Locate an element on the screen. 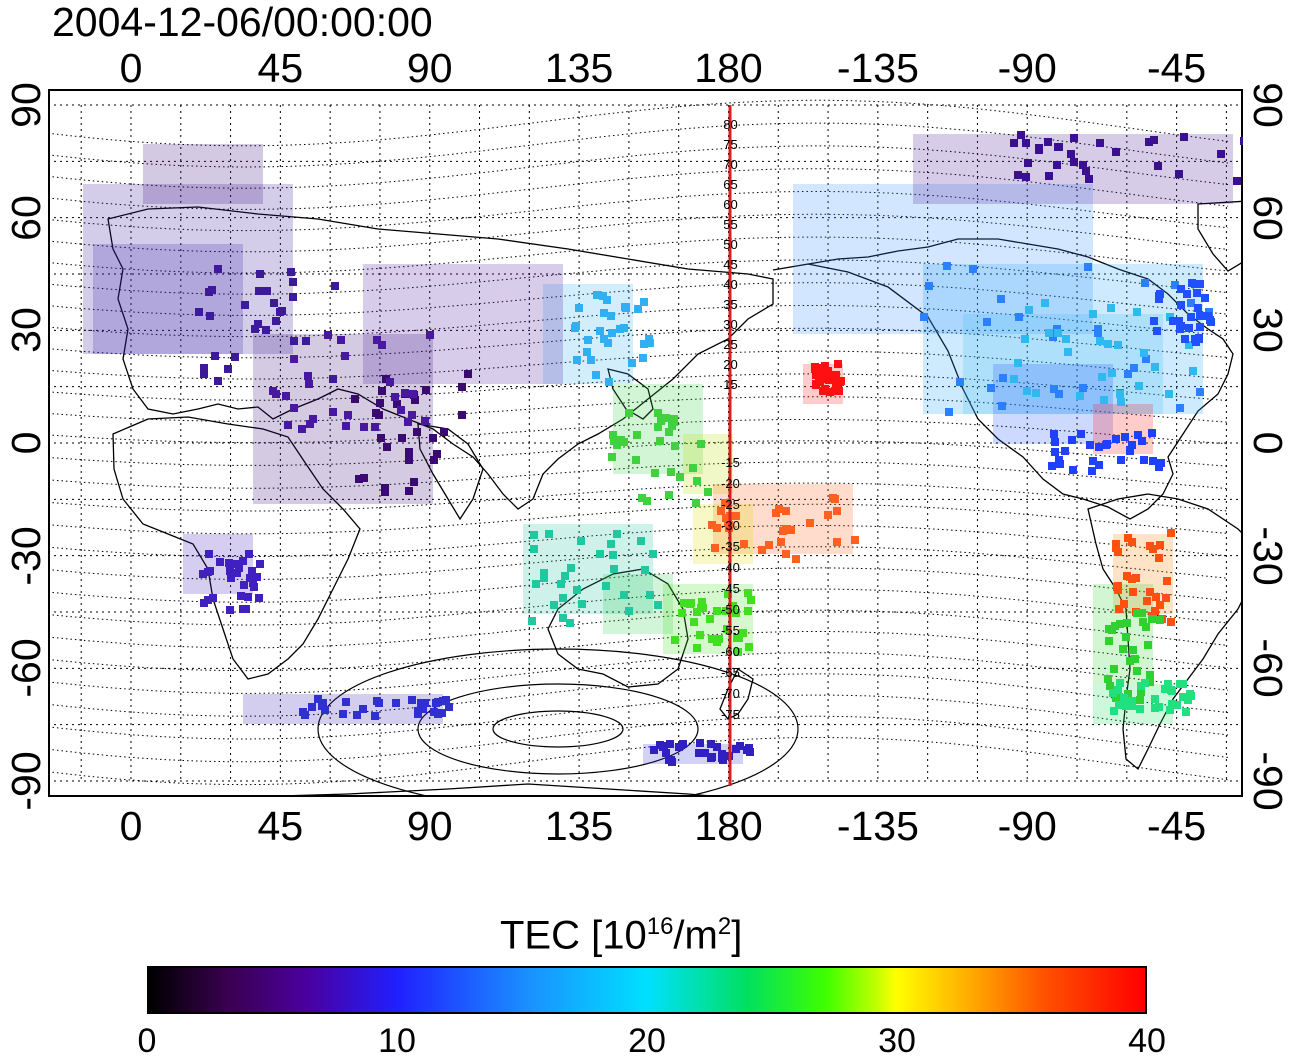 This screenshot has height=1060, width=1292. colorbar-label-exponent: 16 is located at coordinates (660, 926).